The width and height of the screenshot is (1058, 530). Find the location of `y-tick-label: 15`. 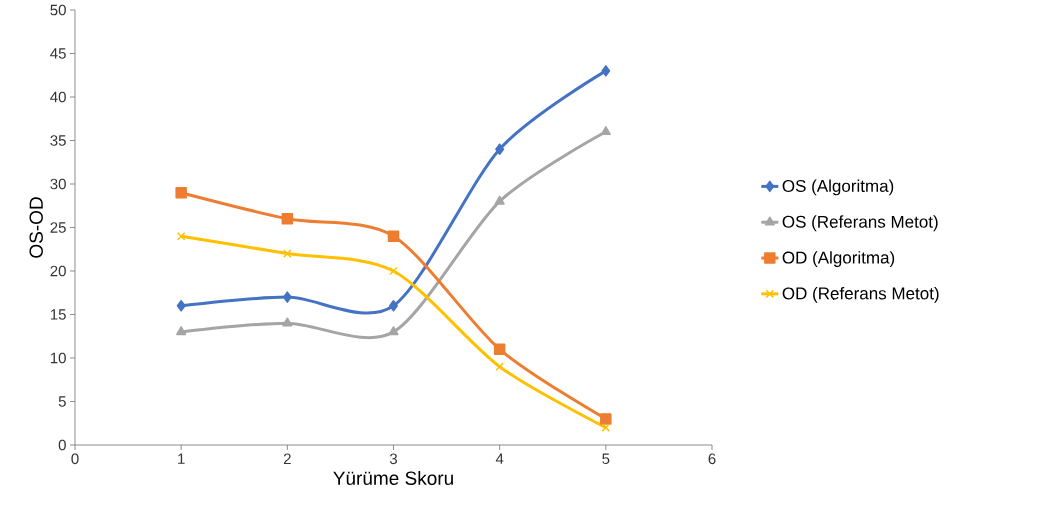

y-tick-label: 15 is located at coordinates (58, 314).